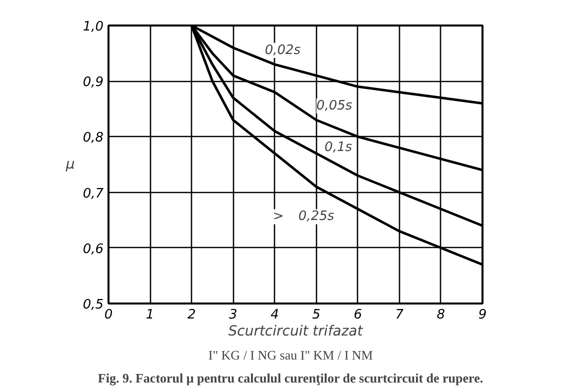 This screenshot has height=388, width=581. I want to click on text: I" KG / I NG sau I" KM / I NM, so click(291, 355).